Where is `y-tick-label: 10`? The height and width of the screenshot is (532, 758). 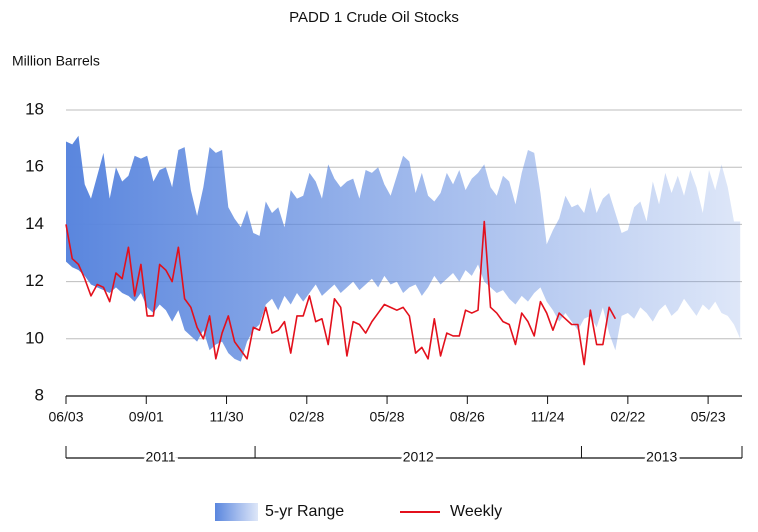 y-tick-label: 10 is located at coordinates (34, 337).